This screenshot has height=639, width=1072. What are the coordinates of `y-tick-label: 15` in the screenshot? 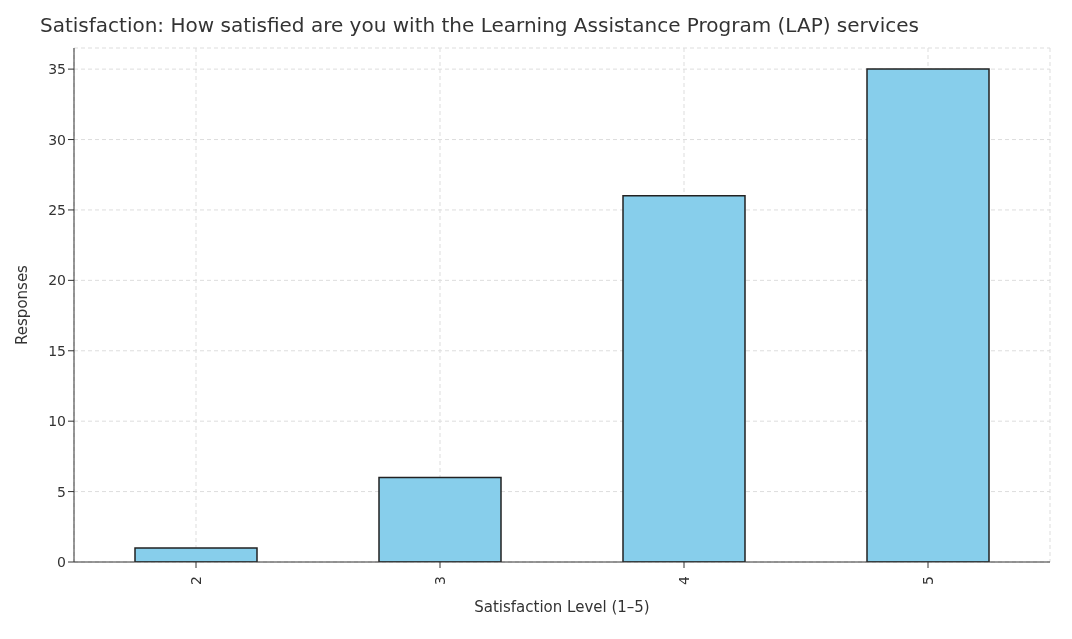 It's located at (57, 350).